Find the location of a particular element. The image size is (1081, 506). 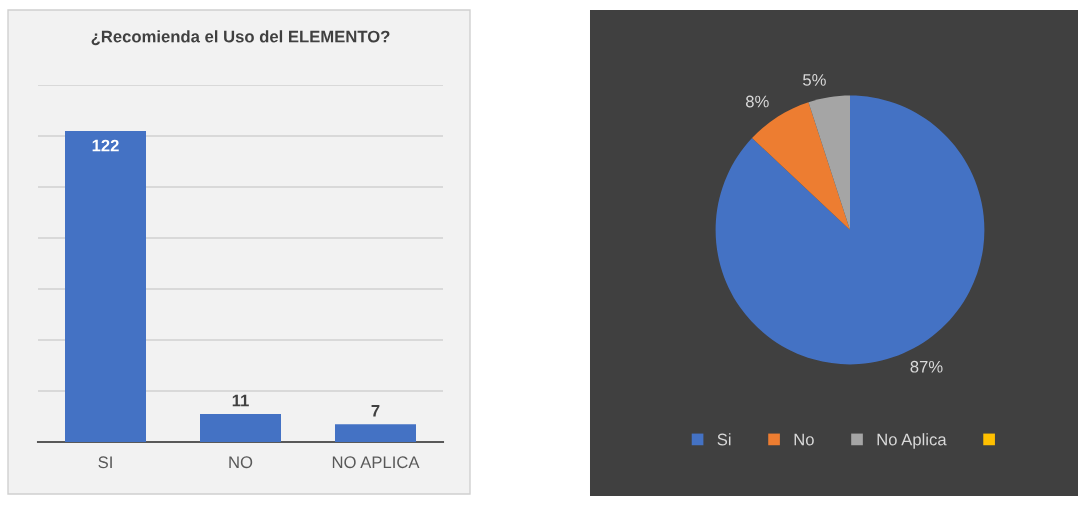

legend-label: No Aplica is located at coordinates (912, 441).